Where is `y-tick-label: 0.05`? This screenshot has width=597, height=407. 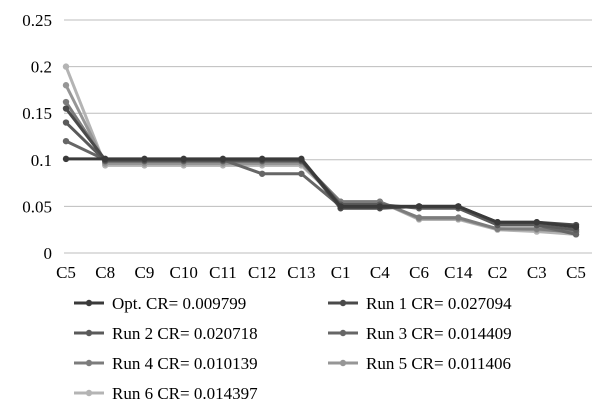 y-tick-label: 0.05 is located at coordinates (37, 206).